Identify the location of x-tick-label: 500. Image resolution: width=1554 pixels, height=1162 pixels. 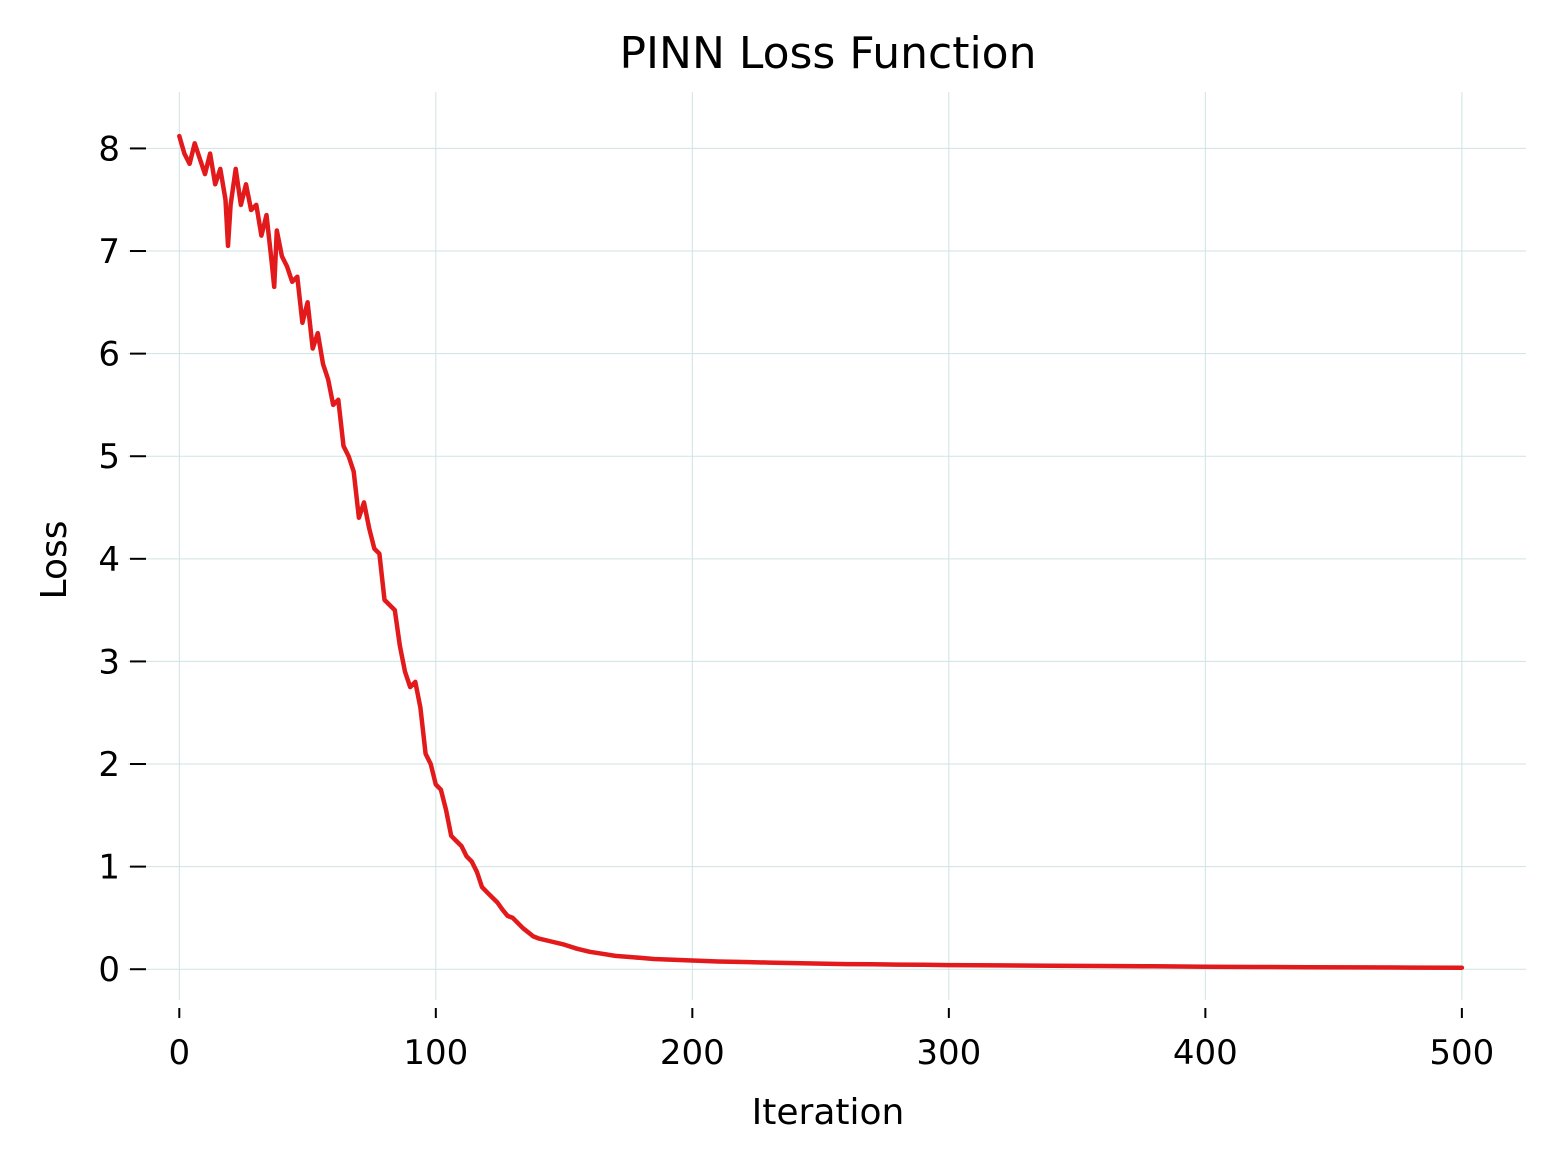
(1461, 1053).